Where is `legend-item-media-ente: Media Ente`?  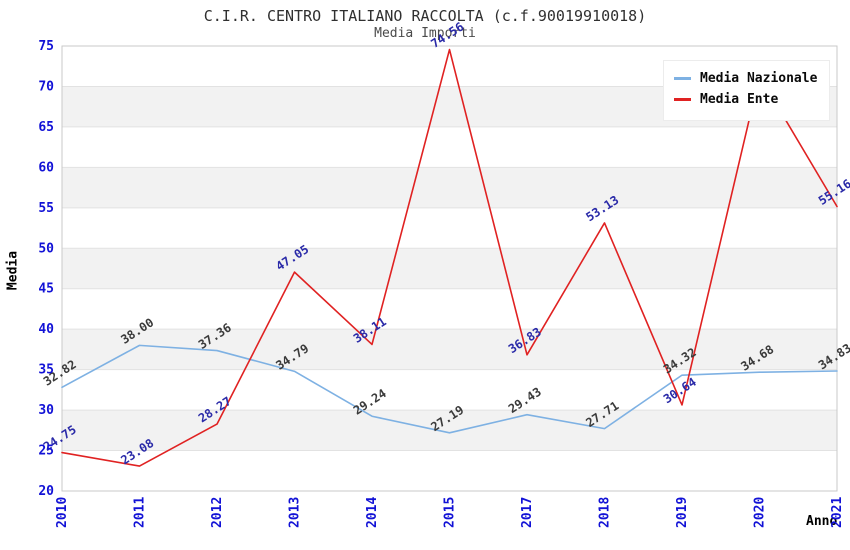
legend-item-media-ente: Media Ente is located at coordinates (745, 99).